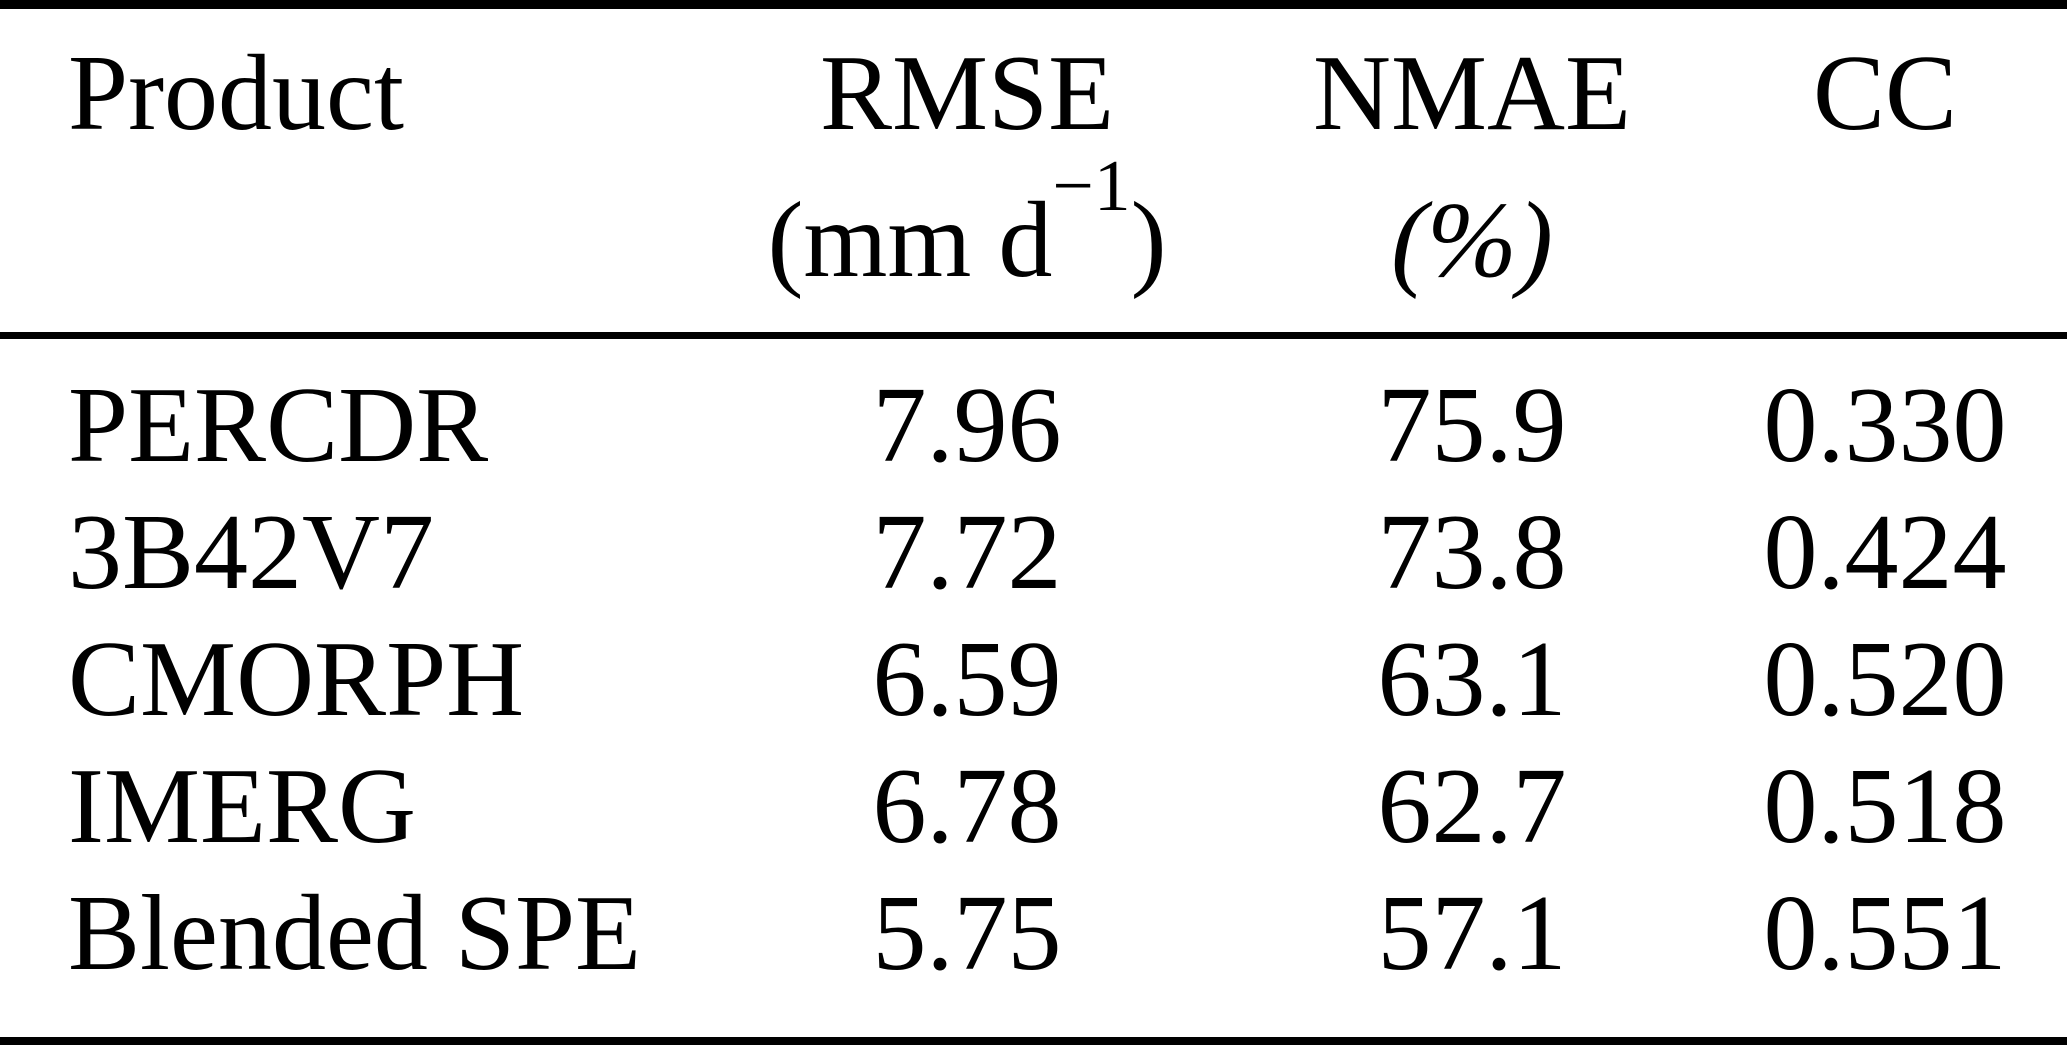 This screenshot has height=1045, width=2067. What do you see at coordinates (278, 425) in the screenshot?
I see `product-name: PERCDR` at bounding box center [278, 425].